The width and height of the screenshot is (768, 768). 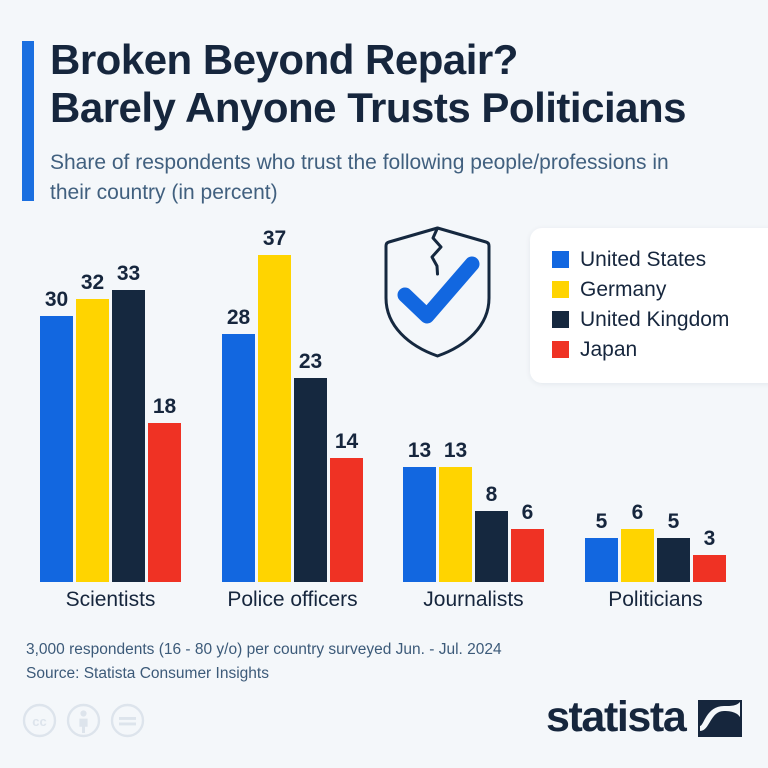 What do you see at coordinates (128, 273) in the screenshot?
I see `bar-value-label: 33` at bounding box center [128, 273].